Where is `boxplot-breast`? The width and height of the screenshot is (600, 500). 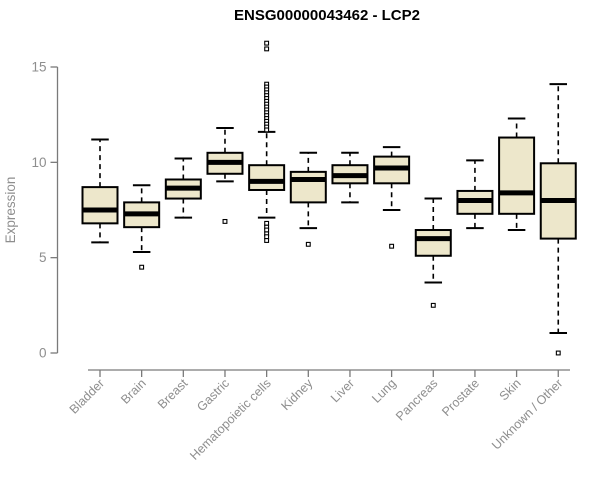
boxplot-breast is located at coordinates (183, 188).